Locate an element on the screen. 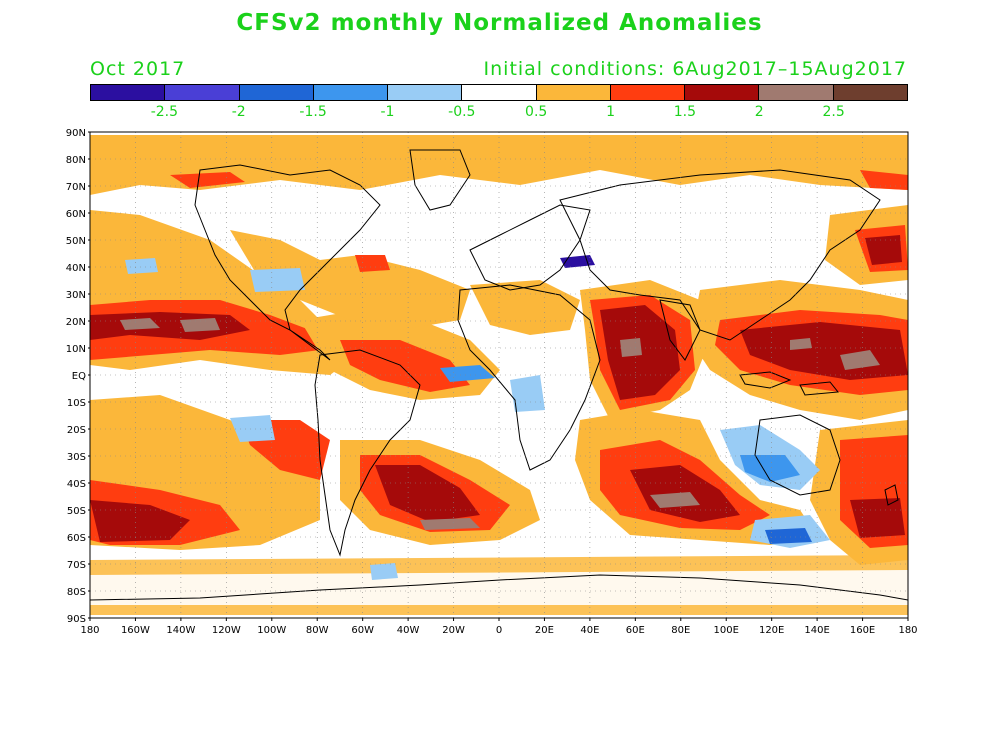 Image resolution: width=999 pixels, height=750 pixels. lon-tick-label: 40W is located at coordinates (408, 630).